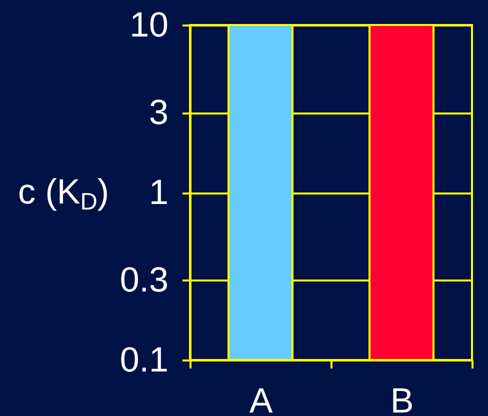  What do you see at coordinates (144, 280) in the screenshot?
I see `y-tick-label: 0.3` at bounding box center [144, 280].